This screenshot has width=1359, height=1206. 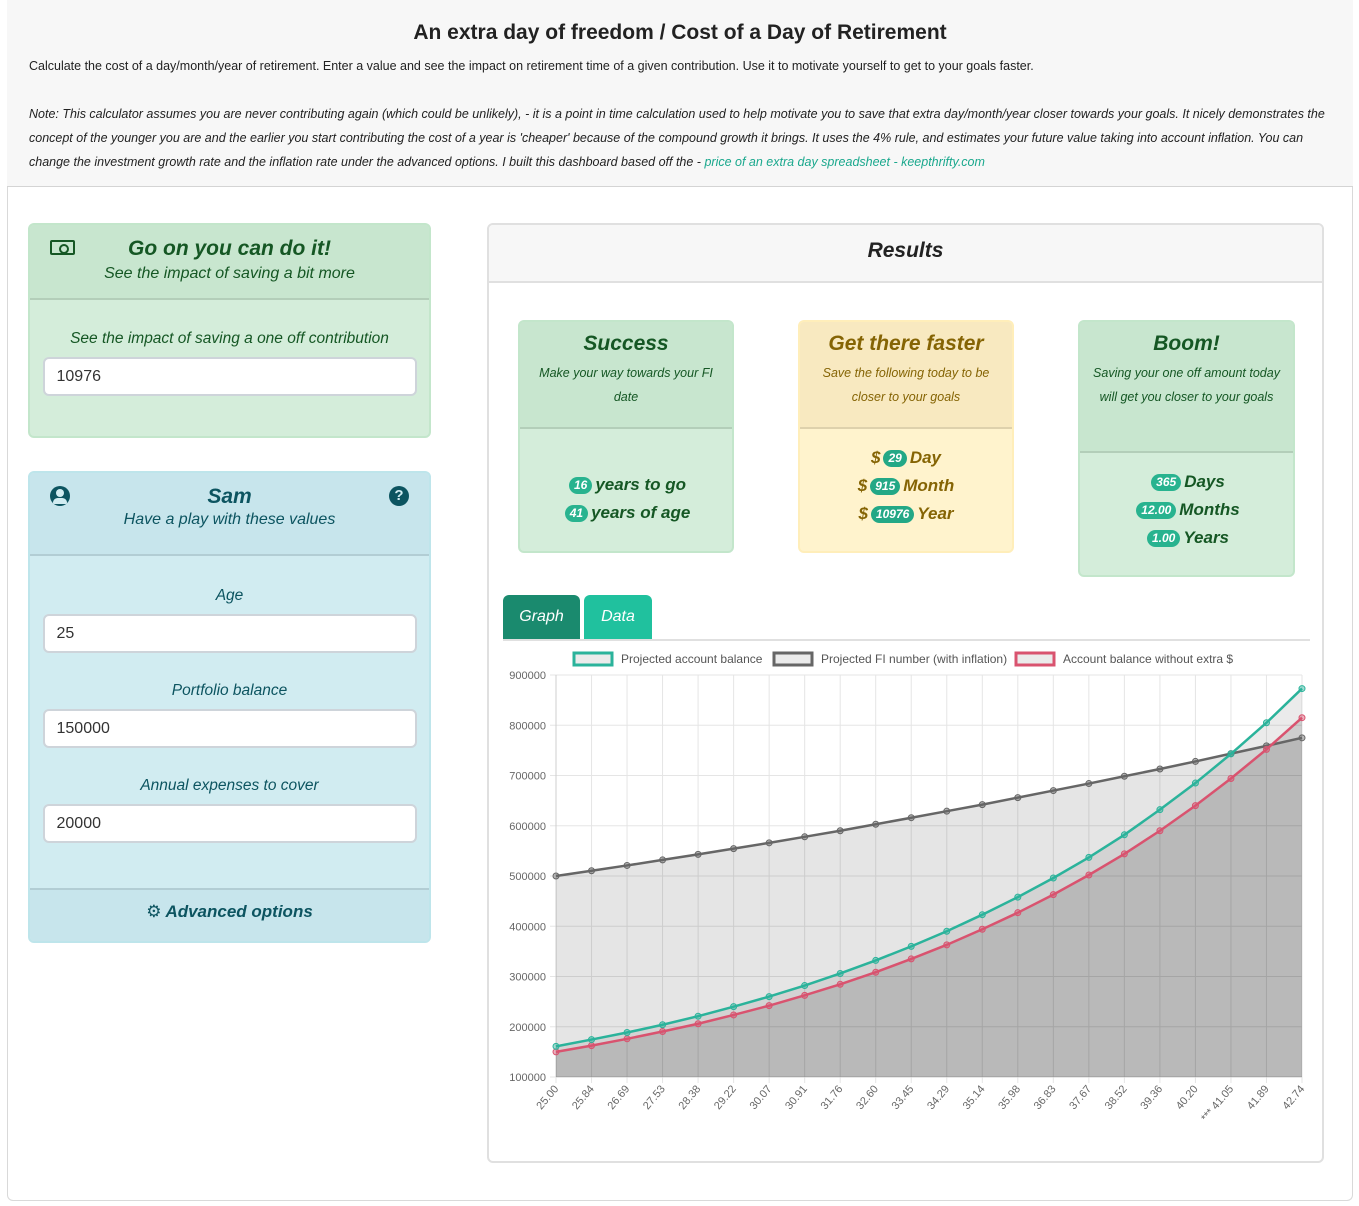 What do you see at coordinates (938, 1097) in the screenshot?
I see `x-tick-label: 34.29` at bounding box center [938, 1097].